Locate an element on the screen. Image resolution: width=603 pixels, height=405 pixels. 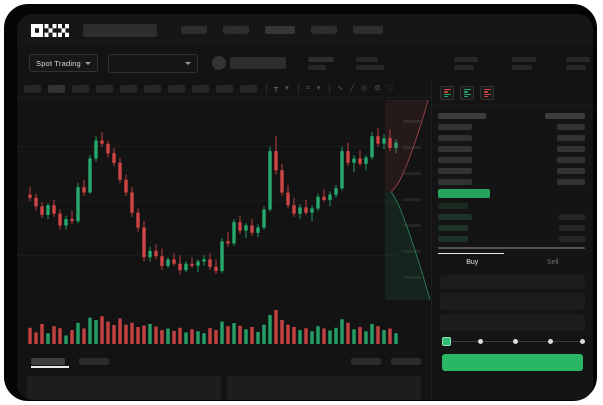
tab-open-orders is located at coordinates (48, 361).